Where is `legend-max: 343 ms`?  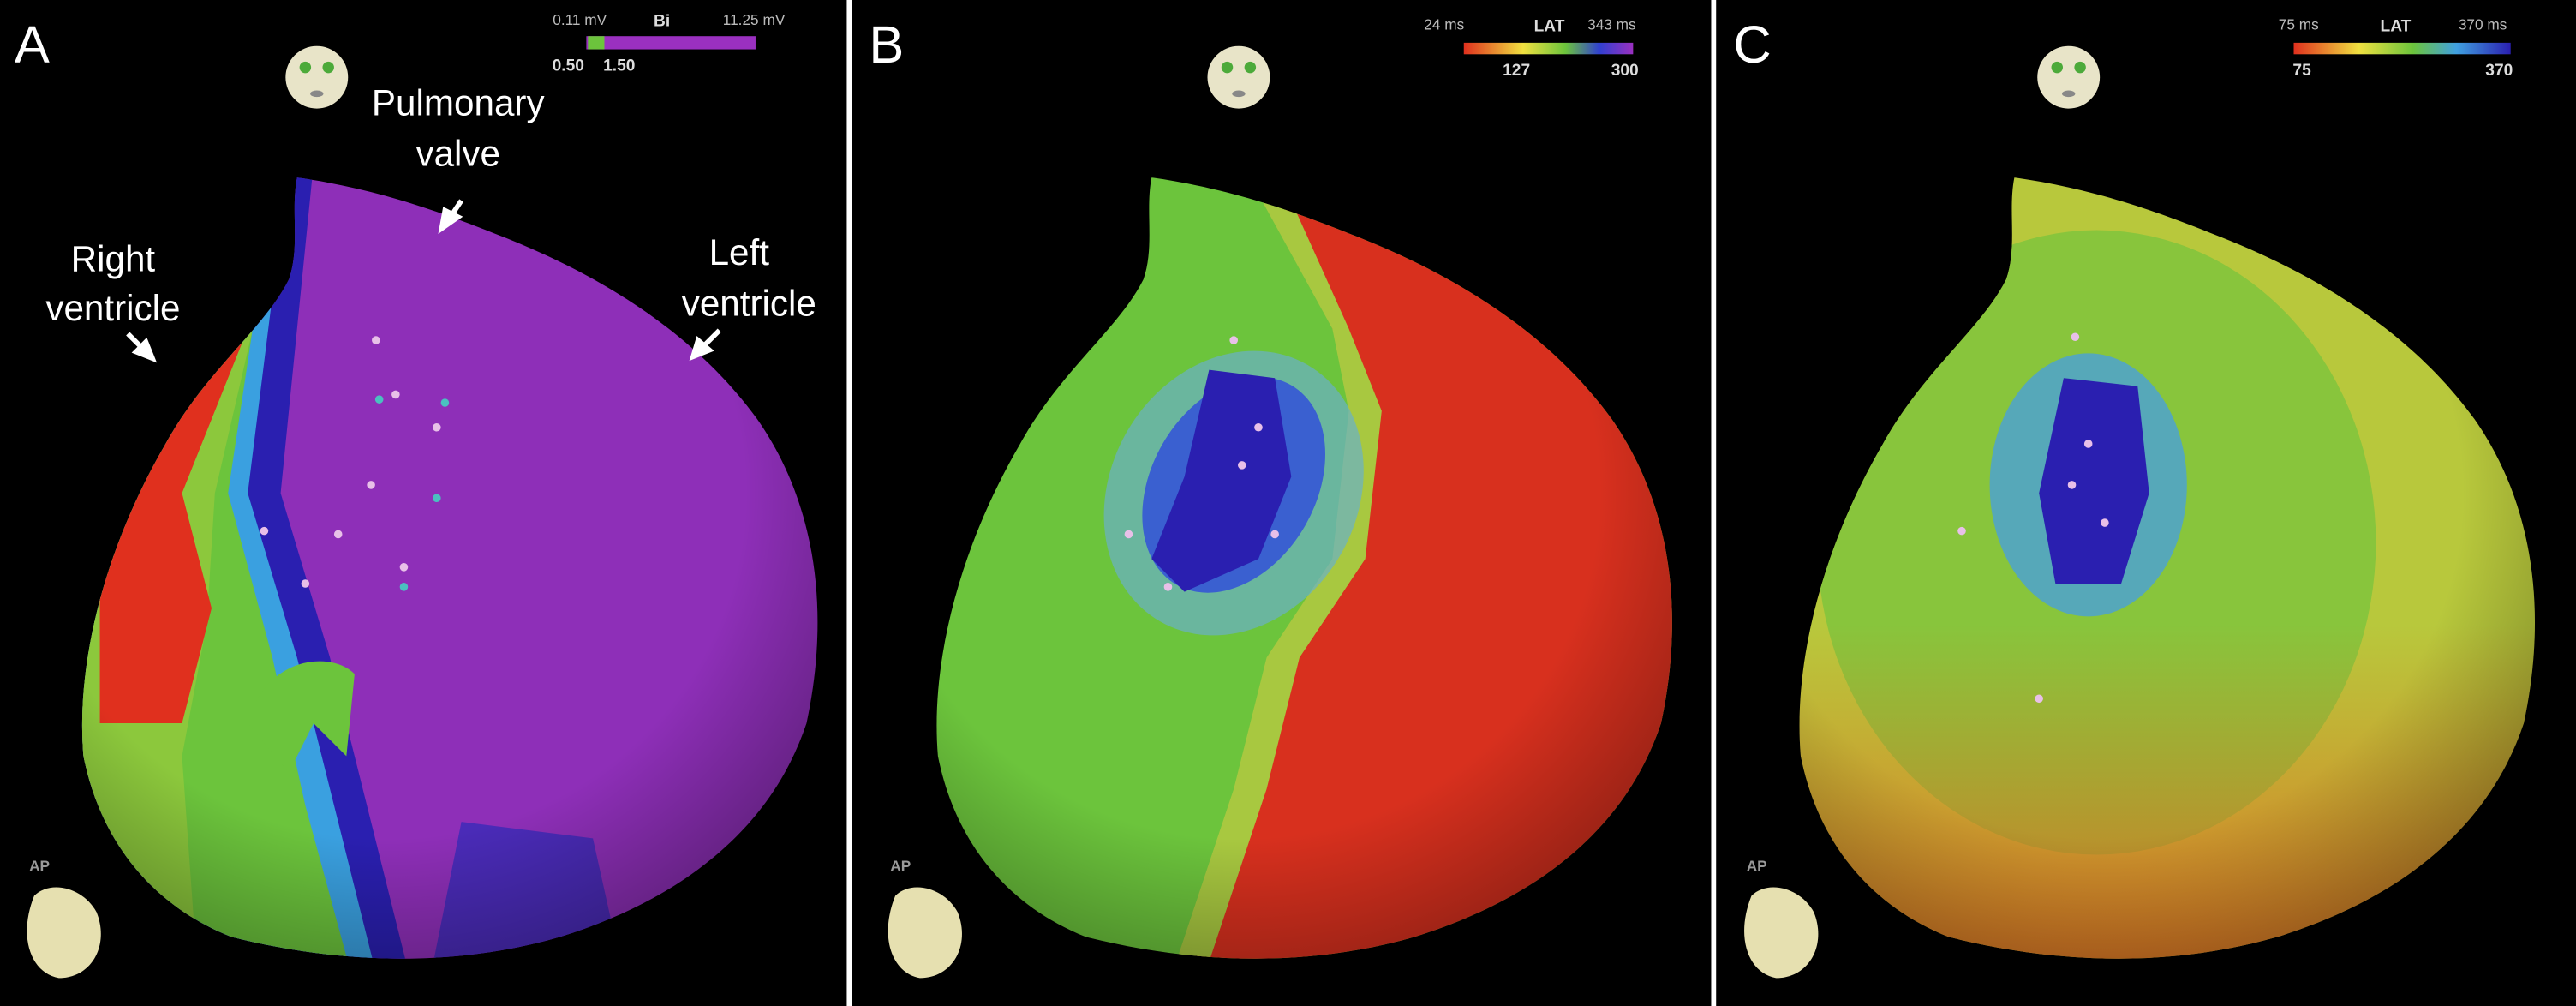
legend-max: 343 ms is located at coordinates (1612, 24).